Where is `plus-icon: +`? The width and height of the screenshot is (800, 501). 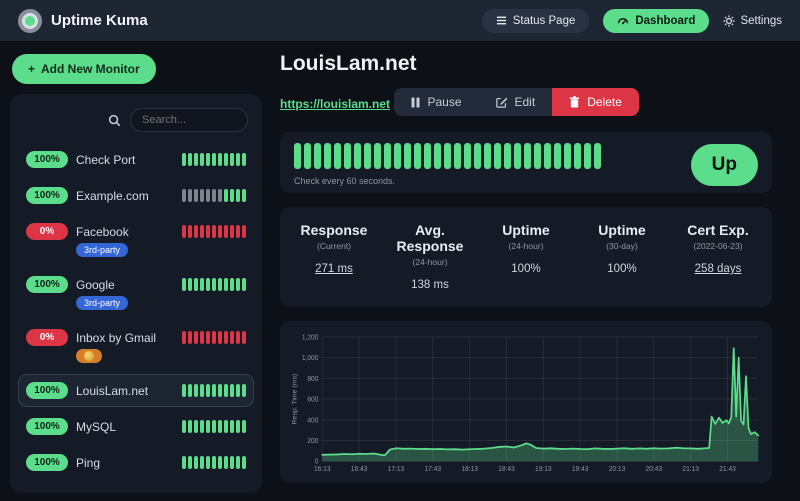
plus-icon: + is located at coordinates (32, 69).